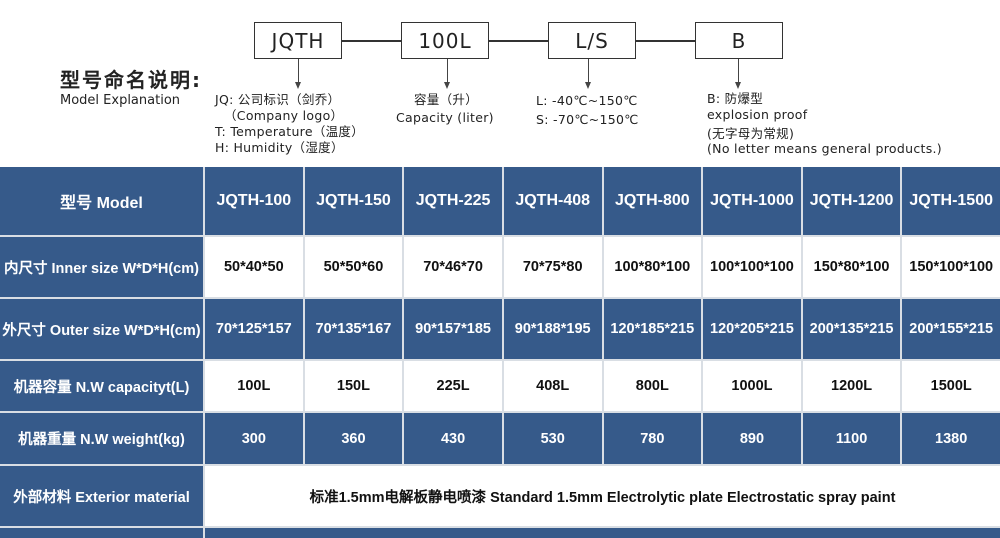 The width and height of the screenshot is (1000, 538). Describe the element at coordinates (254, 329) in the screenshot. I see `table-cell: 70*125*157` at that location.